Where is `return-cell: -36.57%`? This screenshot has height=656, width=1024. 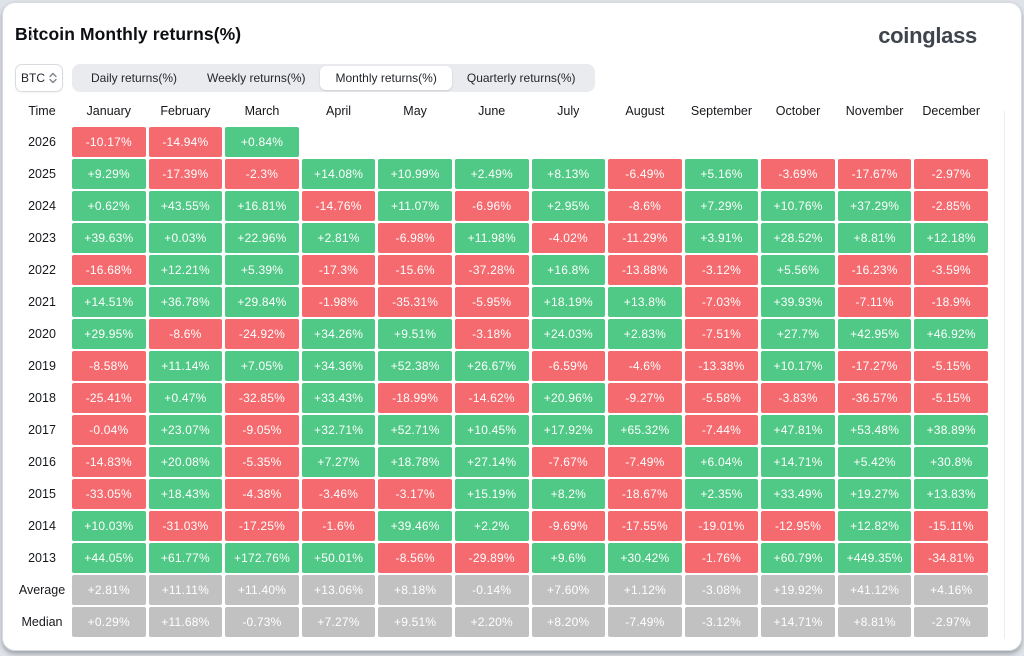 return-cell: -36.57% is located at coordinates (874, 398).